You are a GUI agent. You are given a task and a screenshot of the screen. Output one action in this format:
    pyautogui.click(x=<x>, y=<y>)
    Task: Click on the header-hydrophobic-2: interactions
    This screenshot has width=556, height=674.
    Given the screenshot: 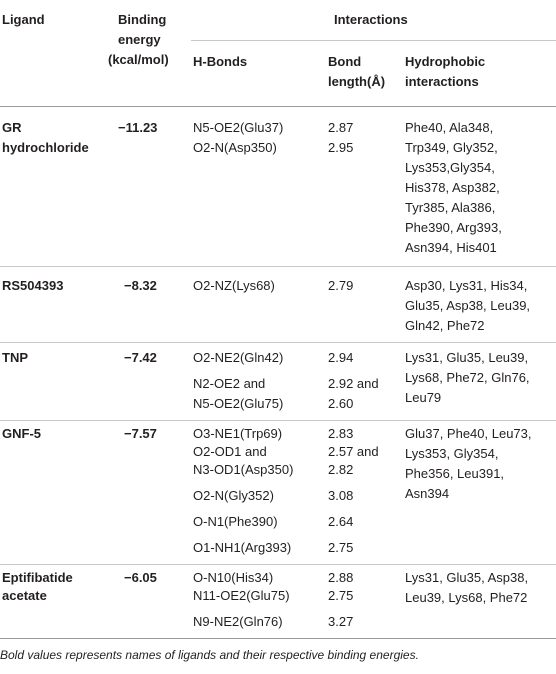 What is the action you would take?
    pyautogui.click(x=442, y=81)
    